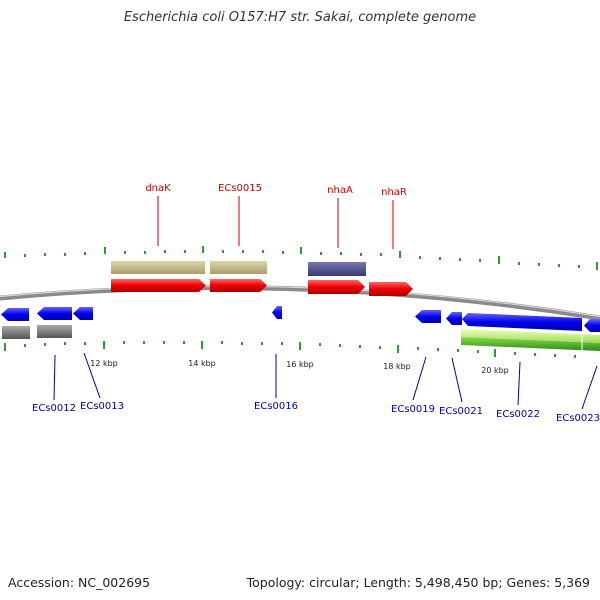  I want to click on tick-label-18kbp: 18 kbp, so click(397, 366).